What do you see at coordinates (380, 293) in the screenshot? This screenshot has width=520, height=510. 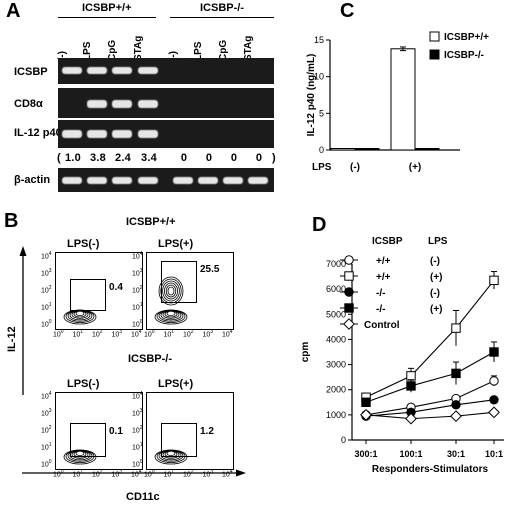 I see `d-legend-icsbp: -/-` at bounding box center [380, 293].